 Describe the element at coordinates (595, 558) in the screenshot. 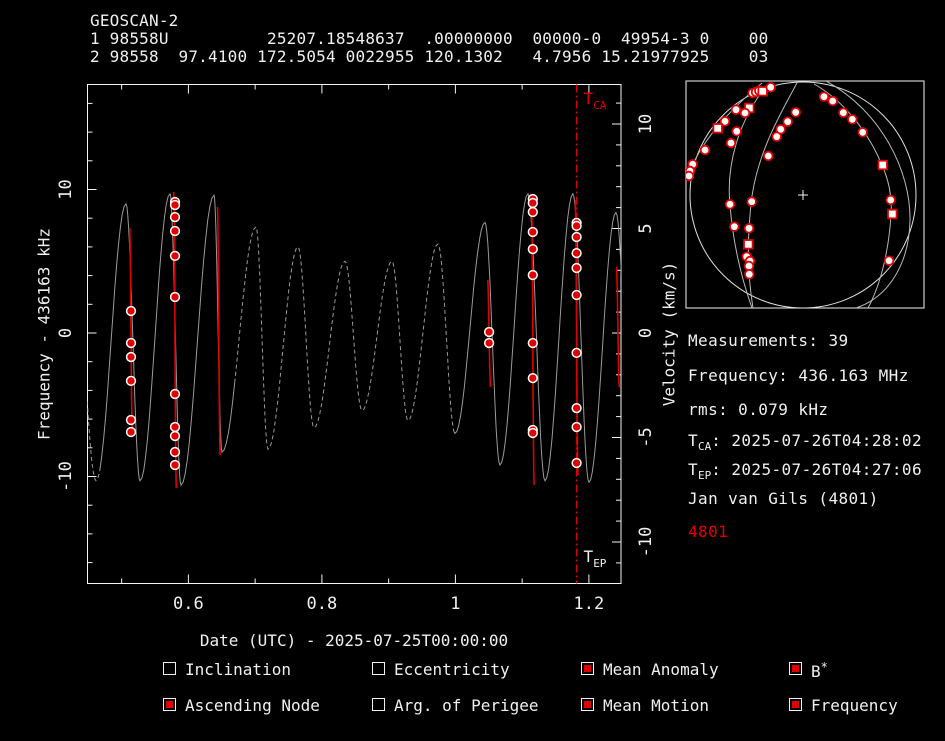

I see `tep-marker-label: TEP` at that location.